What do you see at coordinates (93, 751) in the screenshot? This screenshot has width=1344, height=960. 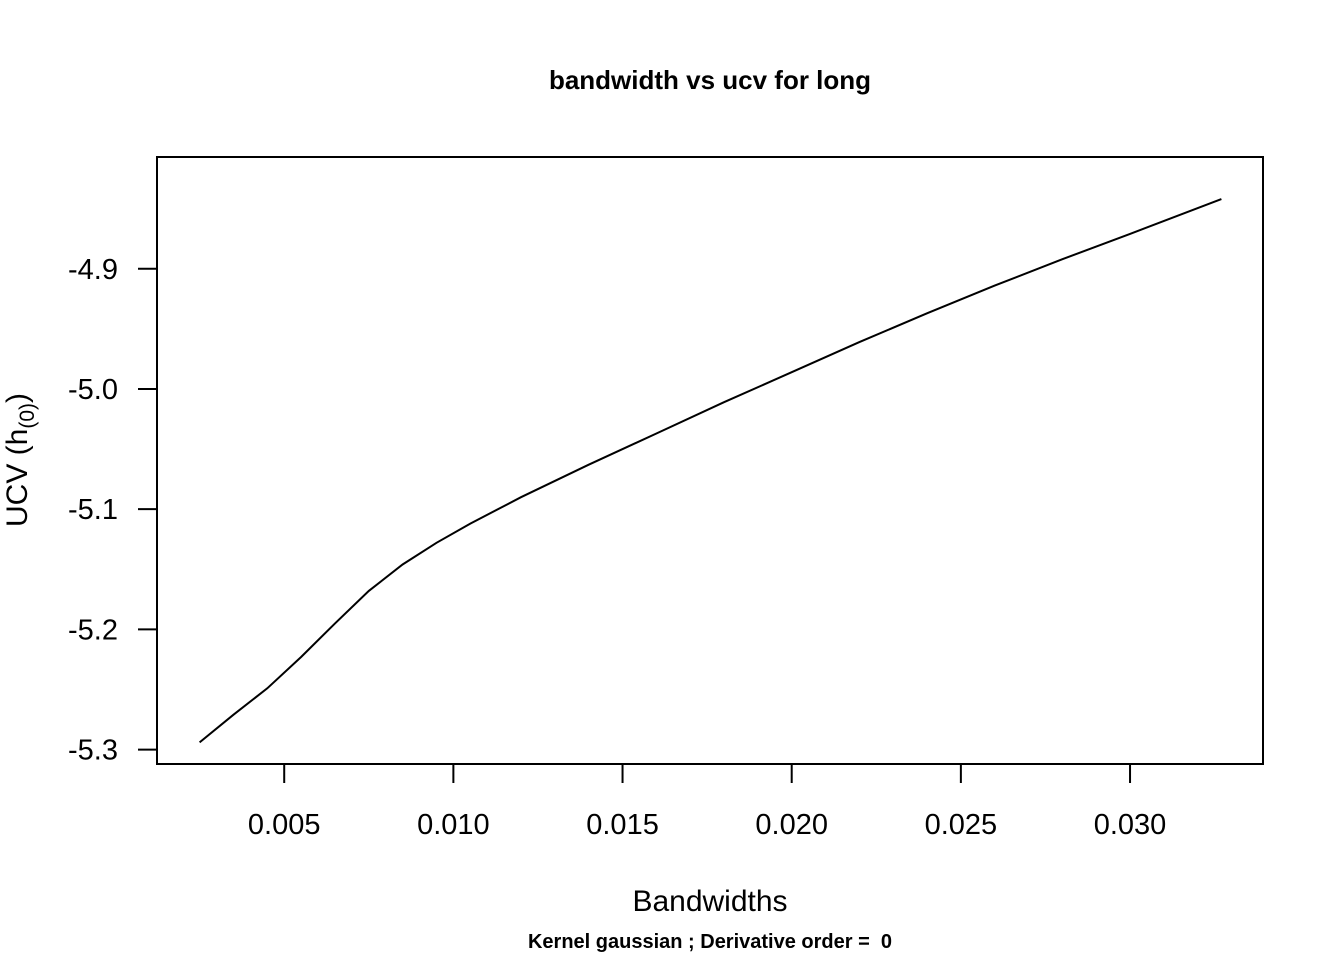 I see `y-tick-label: -5.3` at bounding box center [93, 751].